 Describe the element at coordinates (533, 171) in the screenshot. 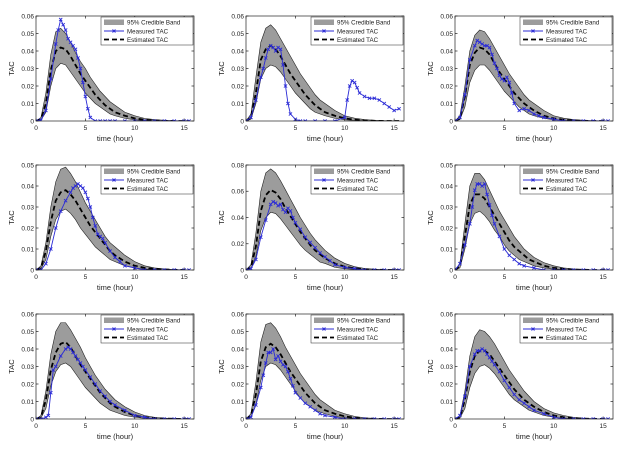

I see `legend-band-swatch` at that location.